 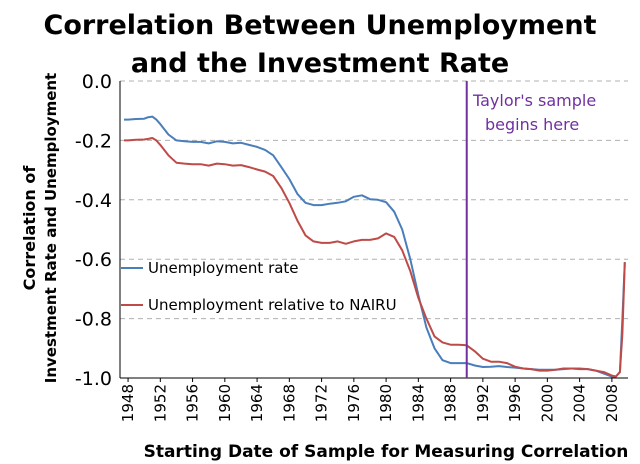 I want to click on annotation-line-2: begins here, so click(x=532, y=124).